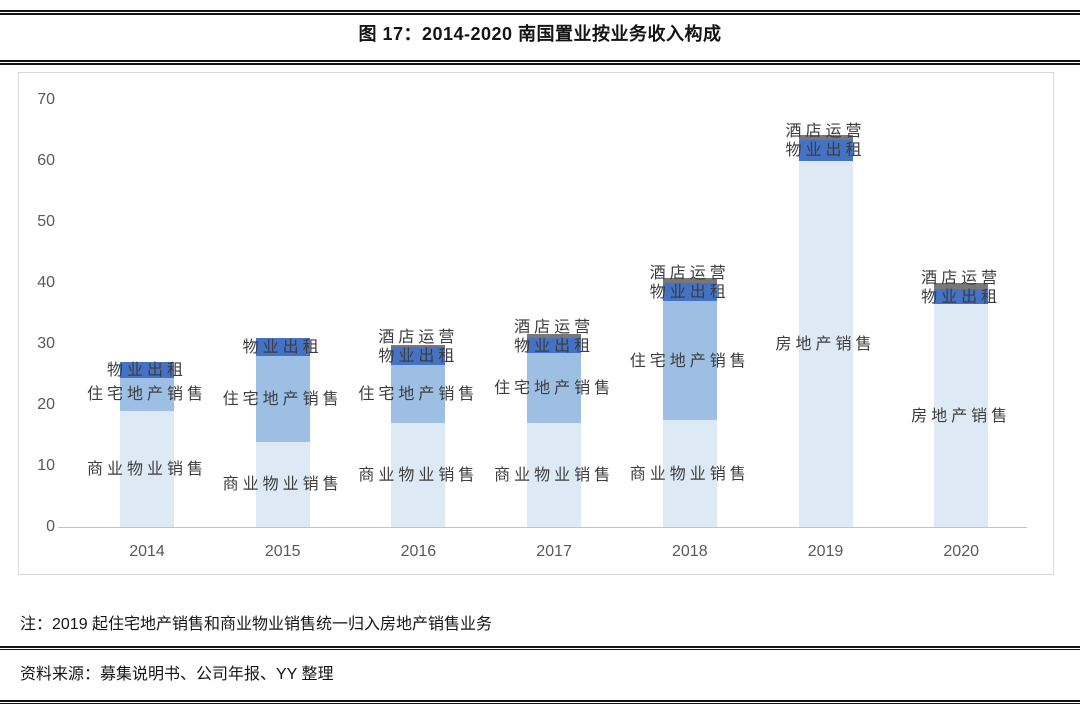  I want to click on y-axis-tick-label: 60, so click(46, 160).